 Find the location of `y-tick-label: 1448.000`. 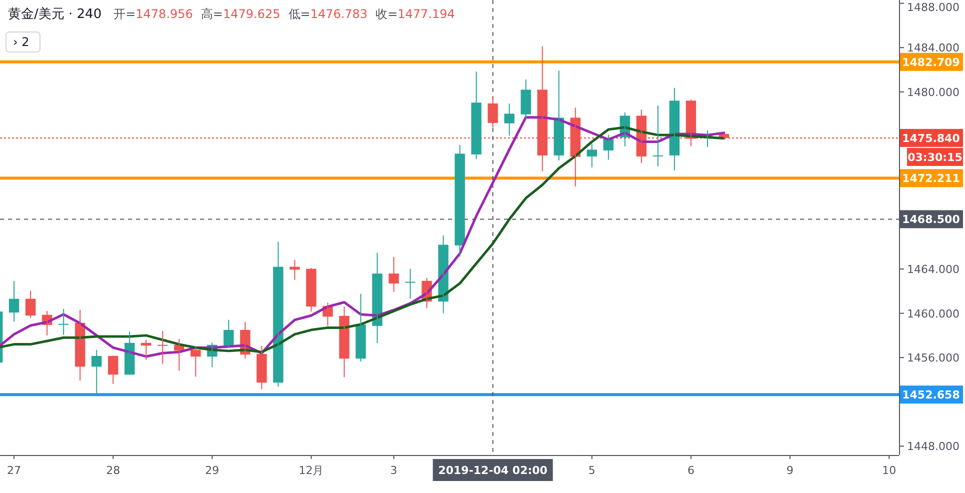

y-tick-label: 1448.000 is located at coordinates (933, 447).